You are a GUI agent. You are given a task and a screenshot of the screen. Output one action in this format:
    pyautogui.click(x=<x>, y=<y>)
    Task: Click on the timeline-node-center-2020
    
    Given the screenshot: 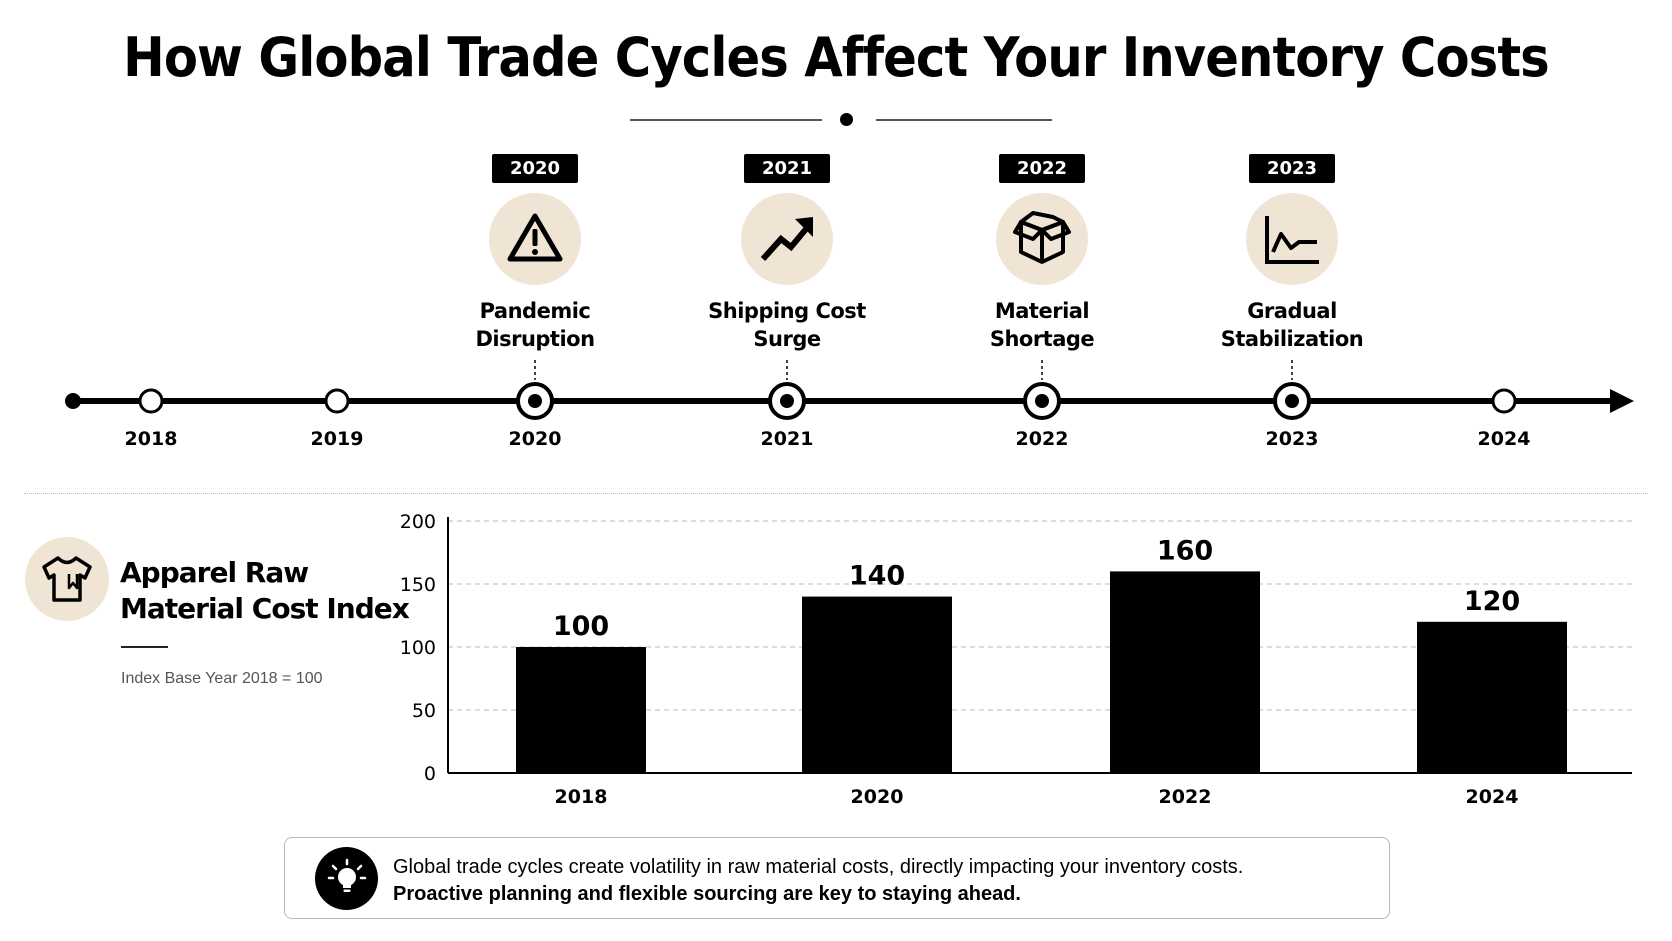 What is the action you would take?
    pyautogui.click(x=535, y=401)
    